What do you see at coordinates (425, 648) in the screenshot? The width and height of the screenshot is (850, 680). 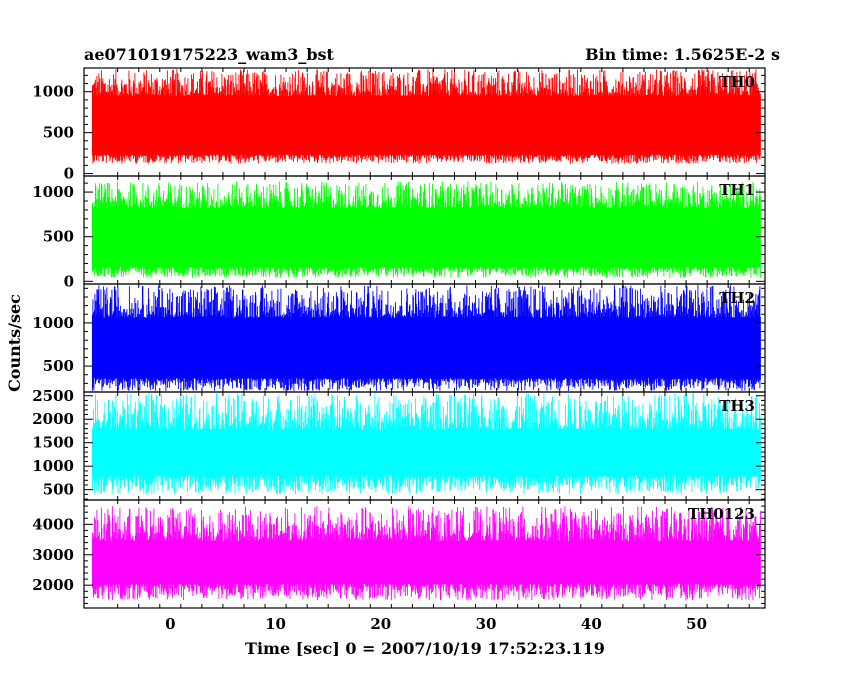 I see `x-axis-label: Time [sec] 0 = 2007/10/19 17:52:23.119` at bounding box center [425, 648].